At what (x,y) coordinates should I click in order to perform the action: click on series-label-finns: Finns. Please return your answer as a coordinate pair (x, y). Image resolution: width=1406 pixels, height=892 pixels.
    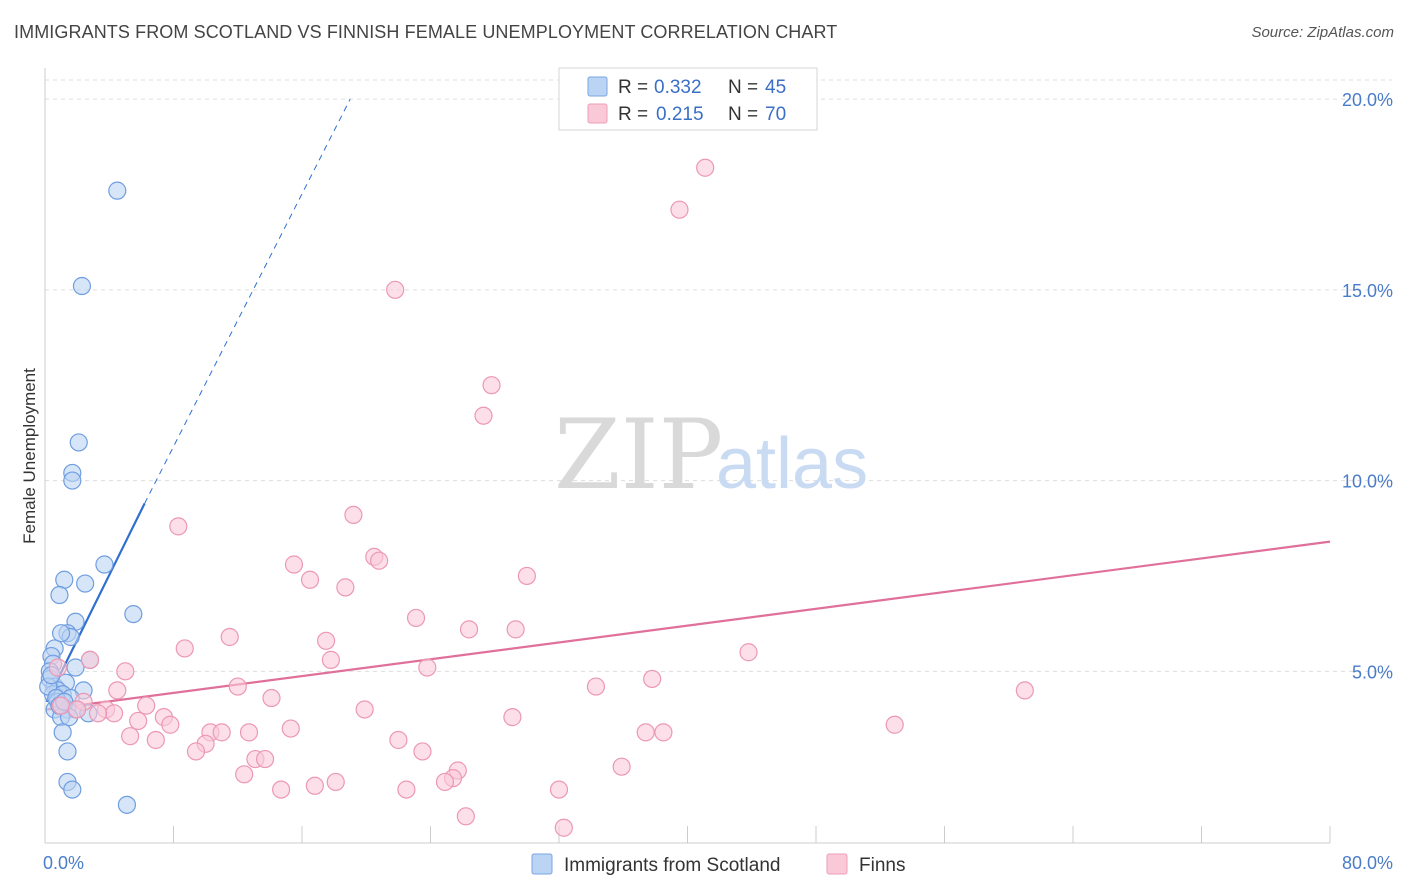
    Looking at the image, I should click on (882, 865).